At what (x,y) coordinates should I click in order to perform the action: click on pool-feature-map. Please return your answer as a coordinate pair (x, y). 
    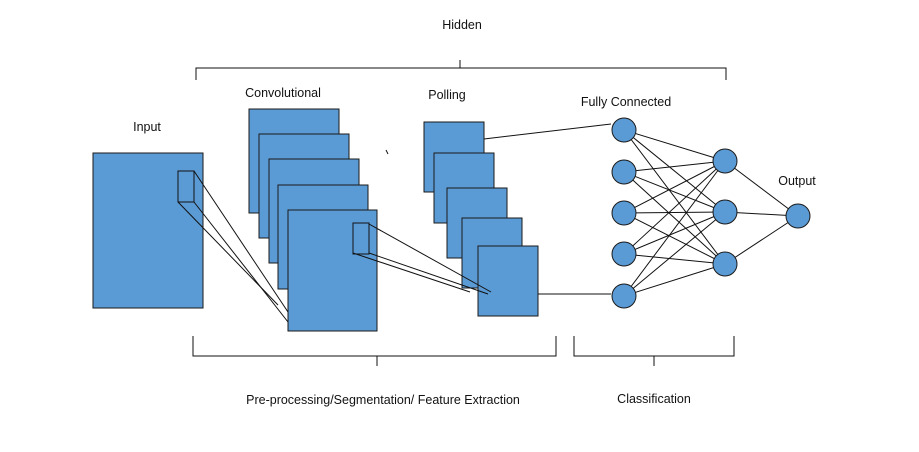
    Looking at the image, I should click on (508, 281).